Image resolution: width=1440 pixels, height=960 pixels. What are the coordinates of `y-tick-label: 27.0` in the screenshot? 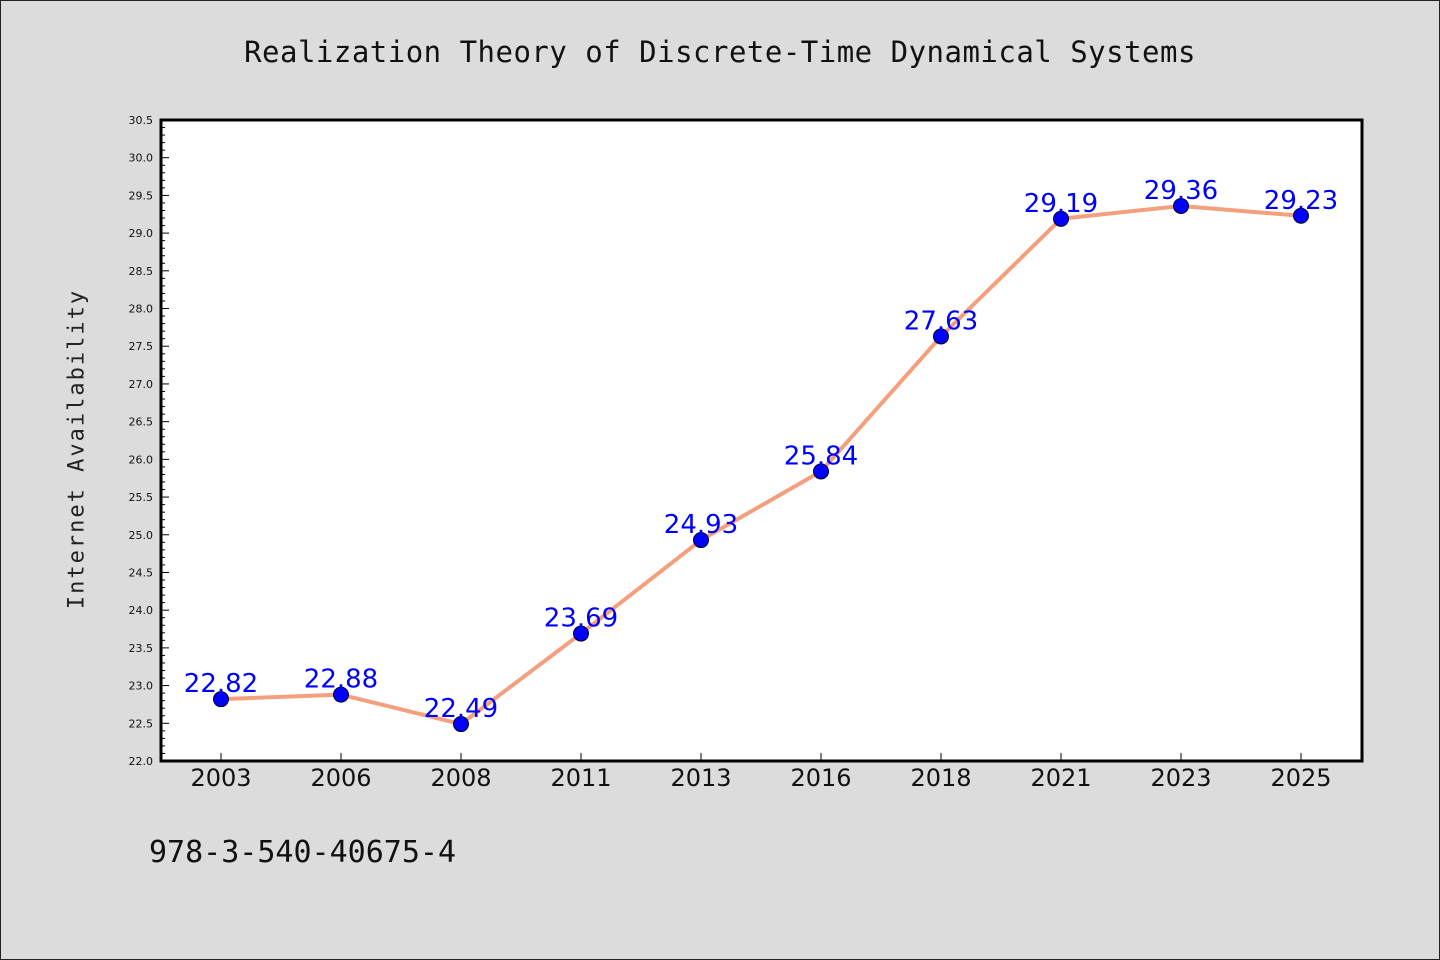 It's located at (141, 384).